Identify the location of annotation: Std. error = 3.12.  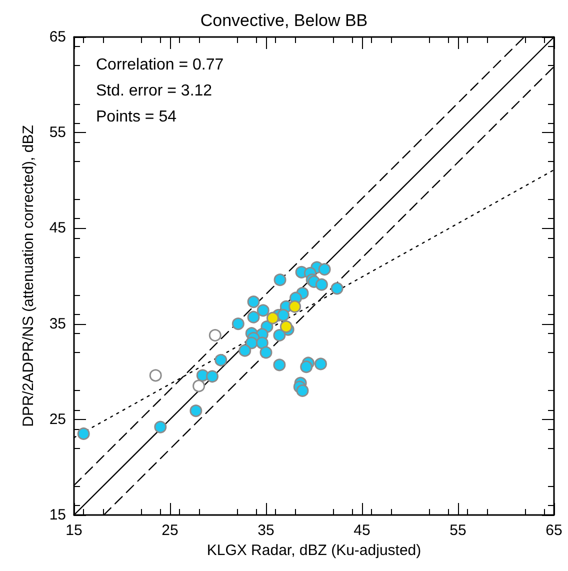
(154, 91).